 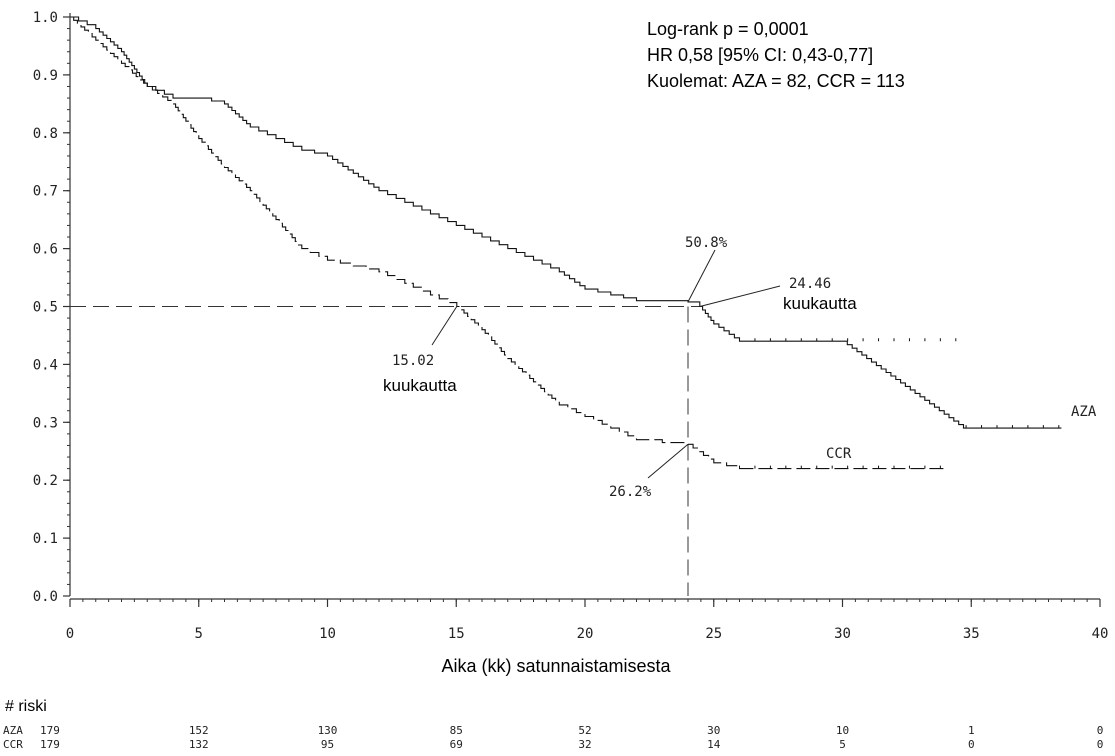 What do you see at coordinates (556, 666) in the screenshot?
I see `x-axis-label: Aika (kk) satunnaistamisesta` at bounding box center [556, 666].